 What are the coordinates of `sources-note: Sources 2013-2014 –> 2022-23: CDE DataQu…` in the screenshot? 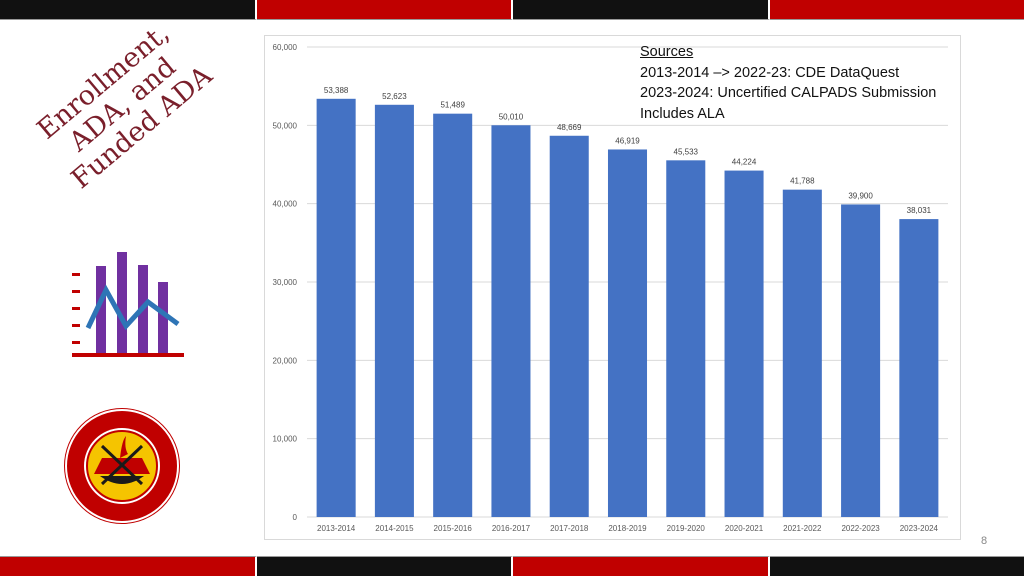 It's located at (788, 83).